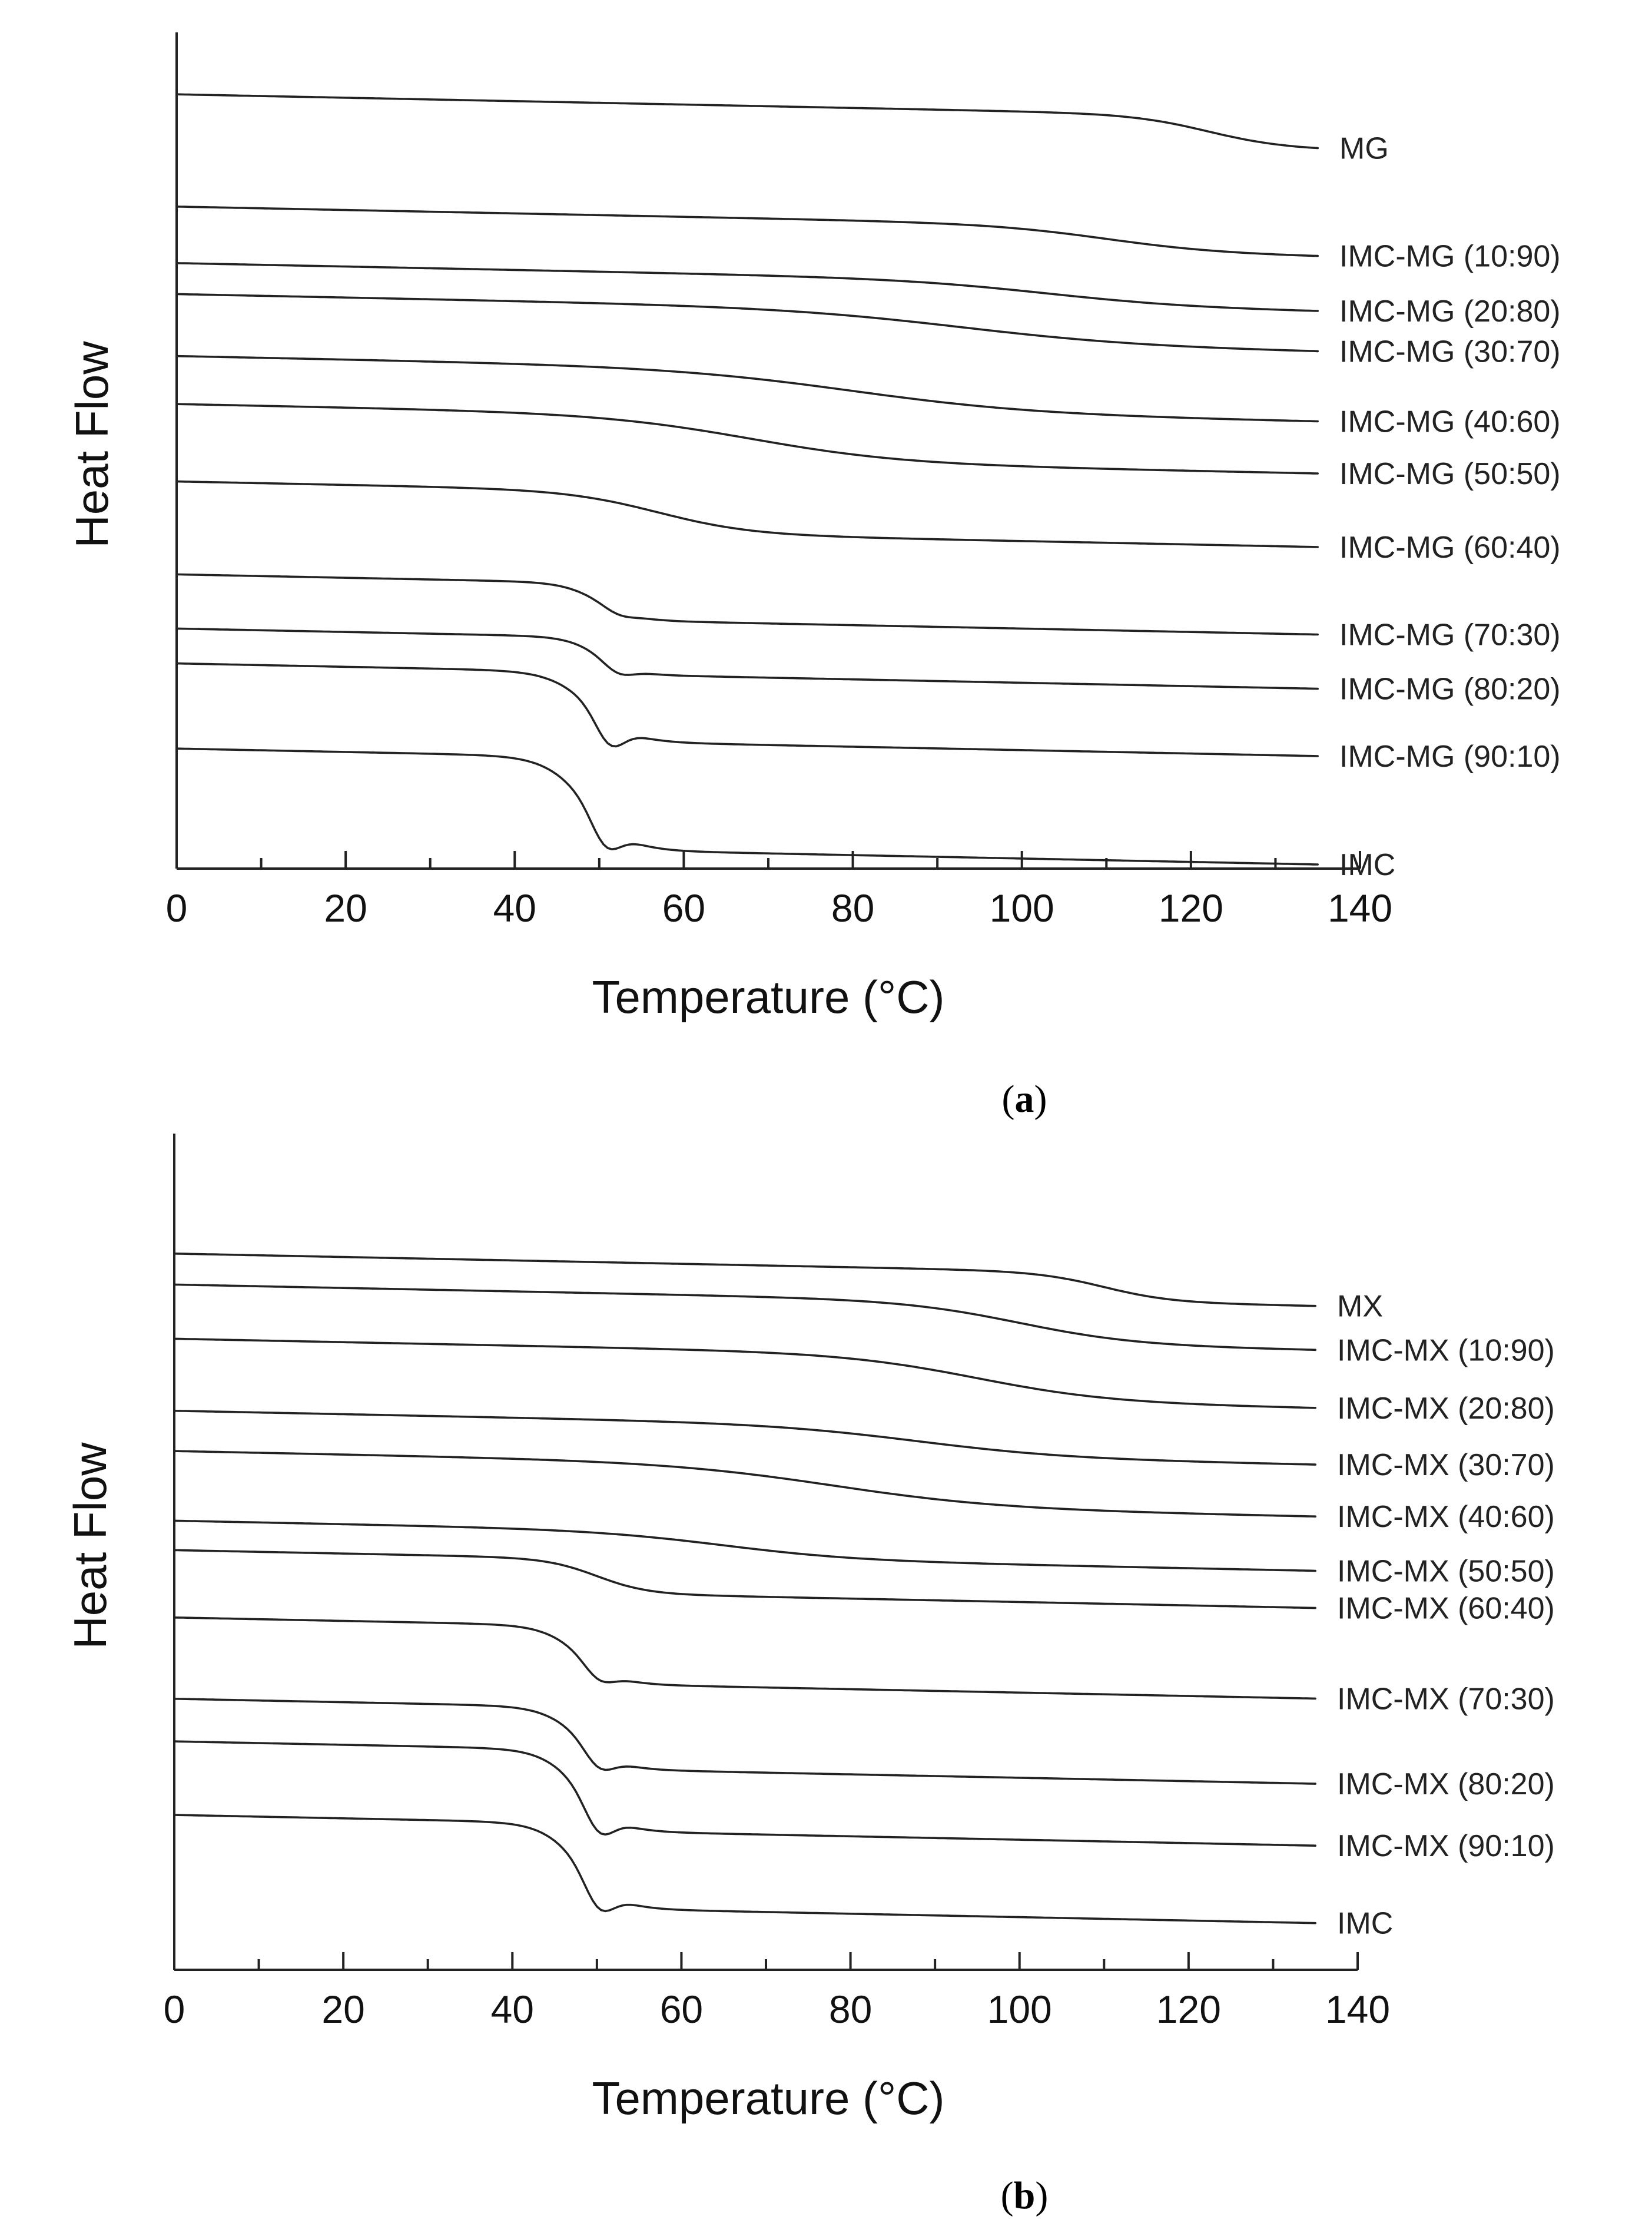 The width and height of the screenshot is (1652, 2223). I want to click on x-axis-title-a: Temperature (°C), so click(768, 997).